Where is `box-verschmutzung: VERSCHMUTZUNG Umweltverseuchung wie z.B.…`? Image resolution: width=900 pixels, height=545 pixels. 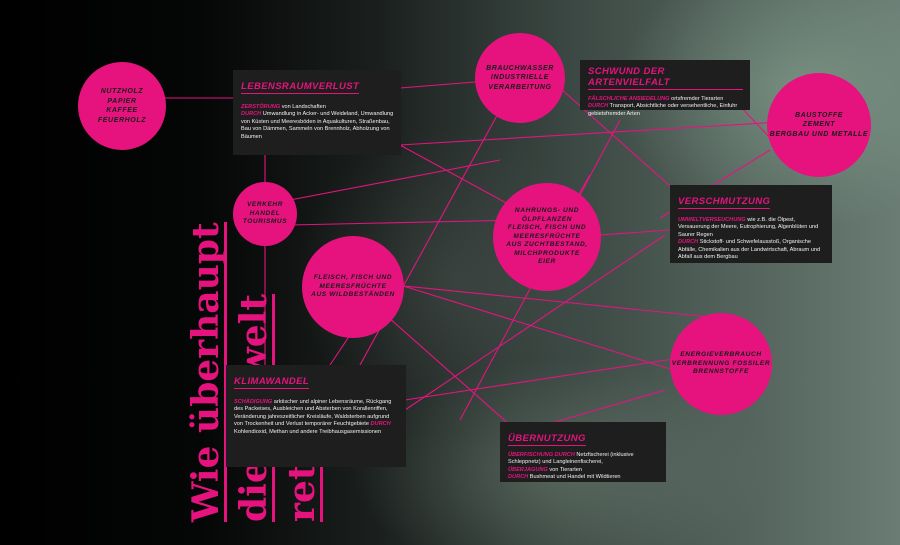
box-verschmutzung: VERSCHMUTZUNG Umweltverseuchung wie z.B.… is located at coordinates (751, 224).